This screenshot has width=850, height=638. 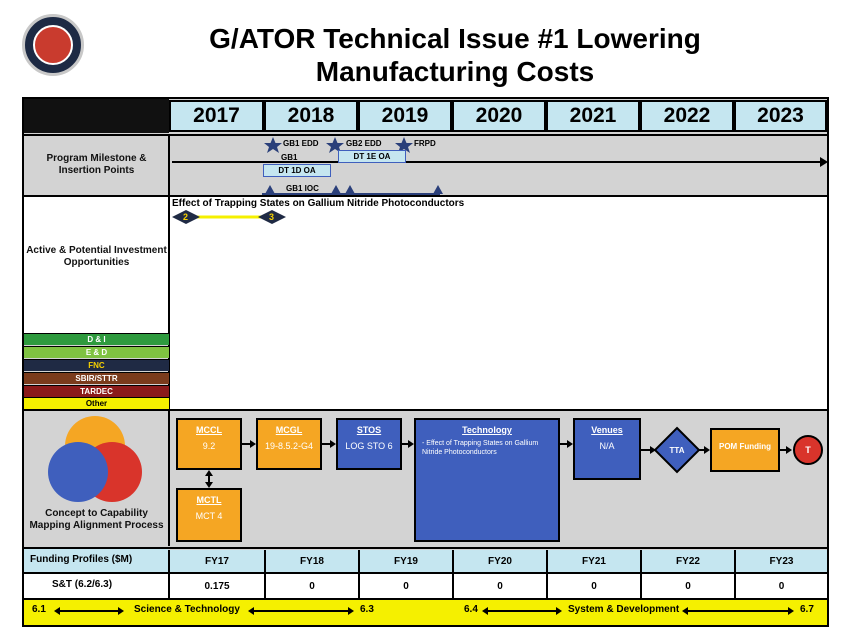 I want to click on milestone-gb2-edd: GB2 EDD, so click(x=364, y=143).